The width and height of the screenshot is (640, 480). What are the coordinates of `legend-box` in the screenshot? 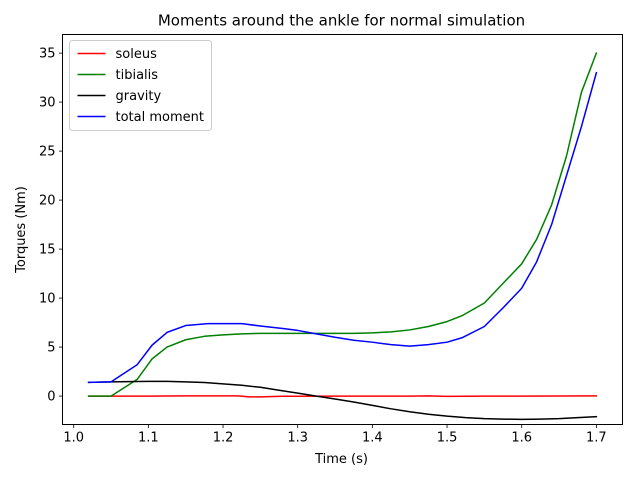 It's located at (140, 85).